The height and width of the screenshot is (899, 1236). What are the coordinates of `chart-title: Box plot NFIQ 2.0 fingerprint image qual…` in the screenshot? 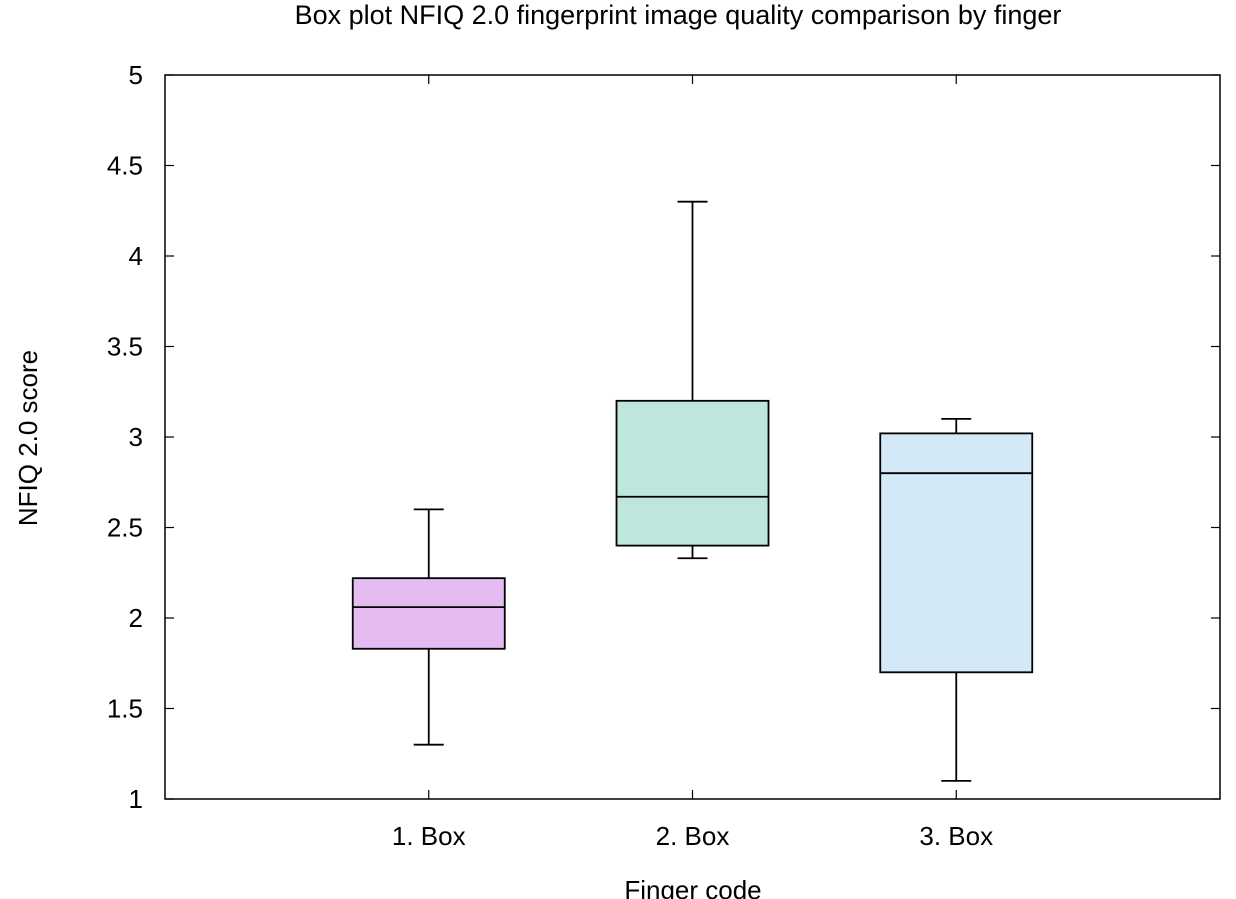 It's located at (678, 15).